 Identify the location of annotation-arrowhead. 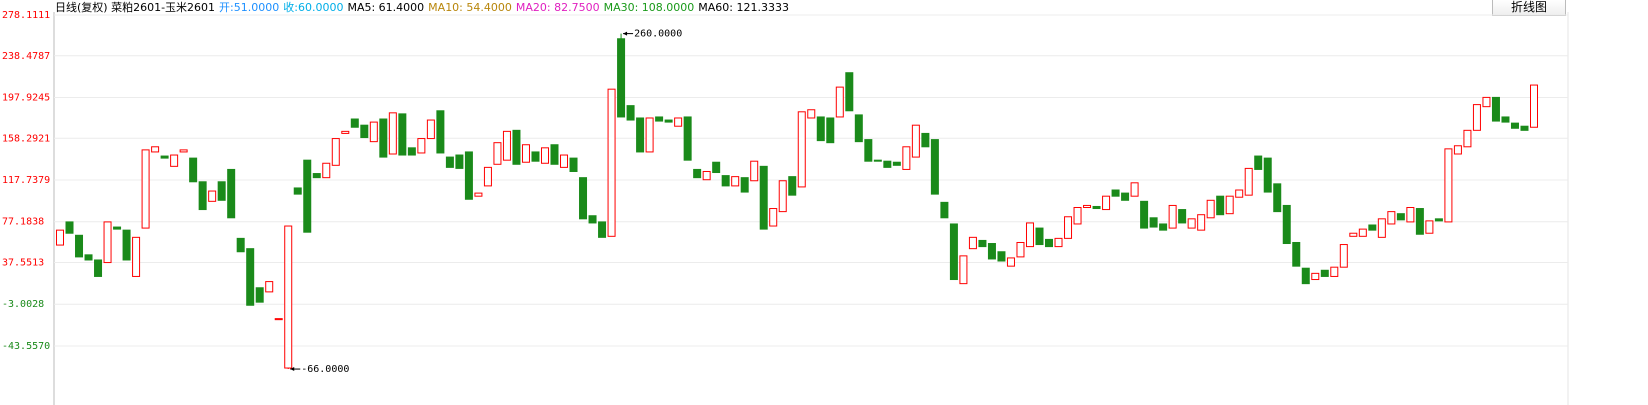
(292, 369).